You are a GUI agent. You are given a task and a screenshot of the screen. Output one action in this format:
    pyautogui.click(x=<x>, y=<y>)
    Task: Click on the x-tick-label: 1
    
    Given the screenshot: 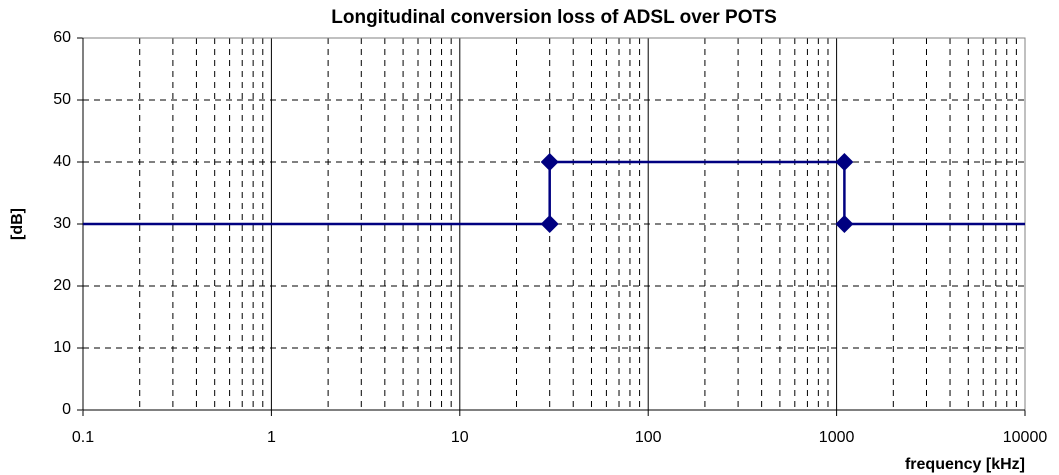 What is the action you would take?
    pyautogui.click(x=271, y=437)
    